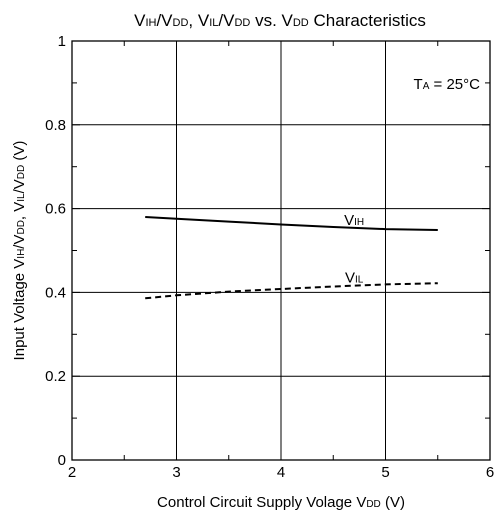  I want to click on y-tick-label: 0.6, so click(55, 209).